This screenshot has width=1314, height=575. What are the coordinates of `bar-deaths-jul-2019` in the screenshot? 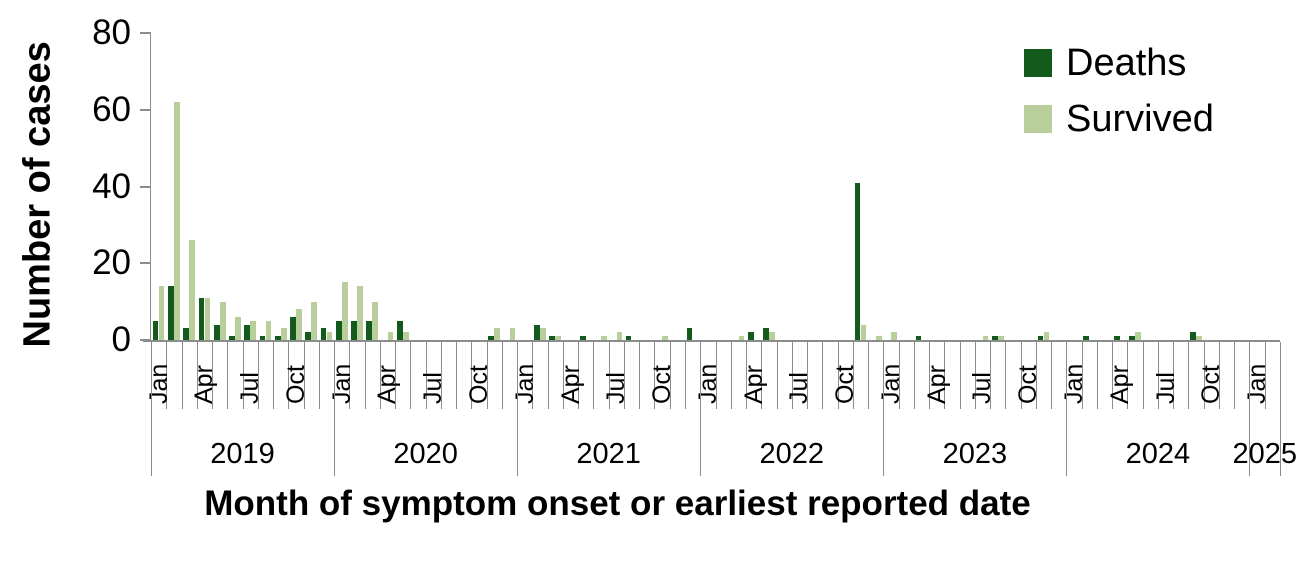 It's located at (247, 332).